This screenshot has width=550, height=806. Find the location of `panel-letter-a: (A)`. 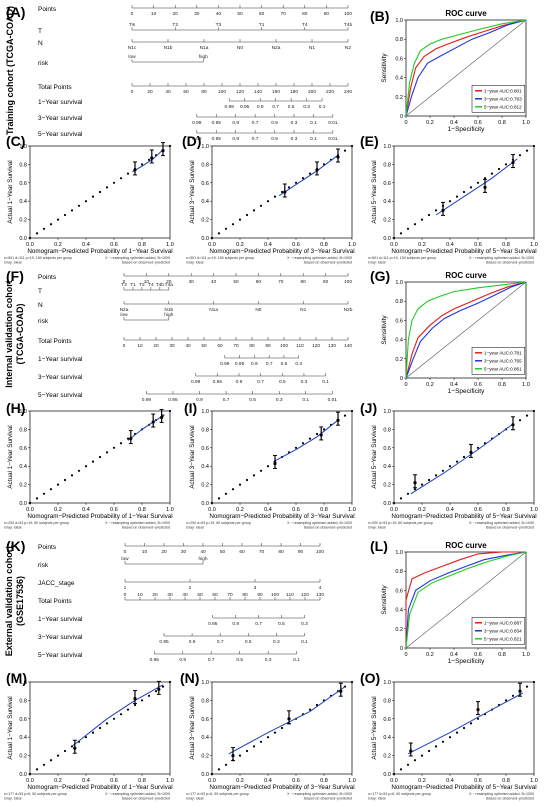

panel-letter-a: (A) is located at coordinates (16, 12).